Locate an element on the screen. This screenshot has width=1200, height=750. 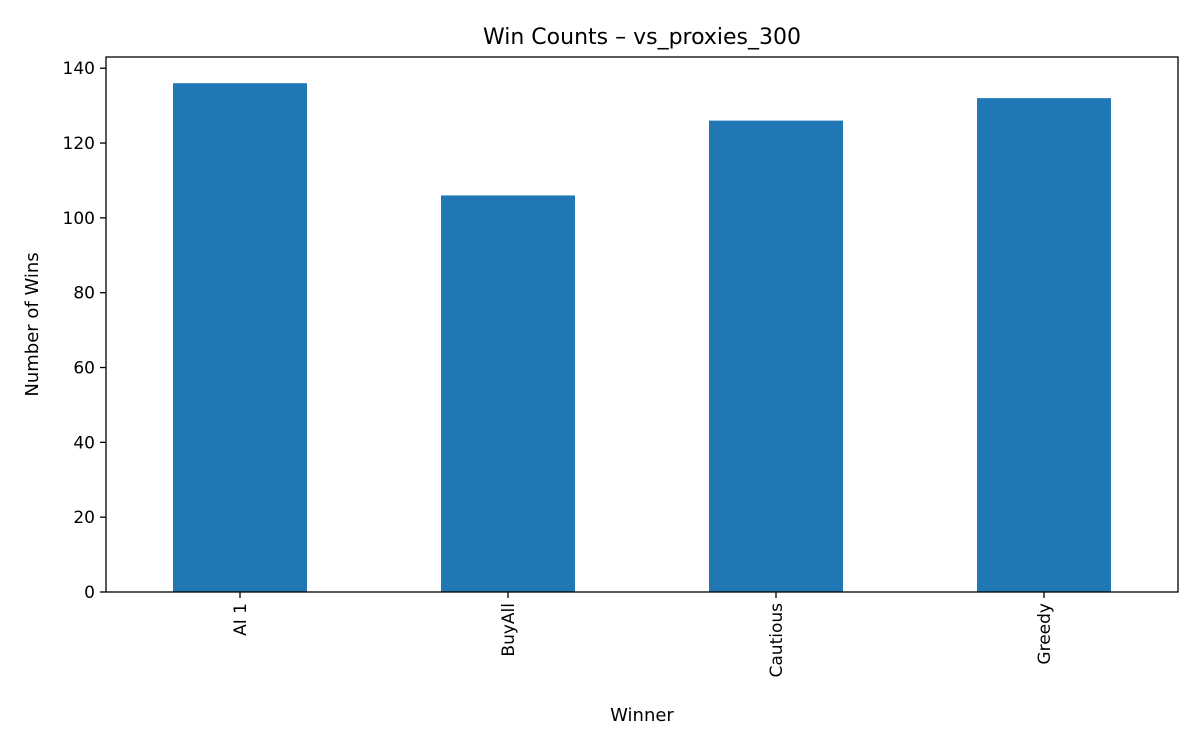
y-tick-label: 140 is located at coordinates (79, 69).